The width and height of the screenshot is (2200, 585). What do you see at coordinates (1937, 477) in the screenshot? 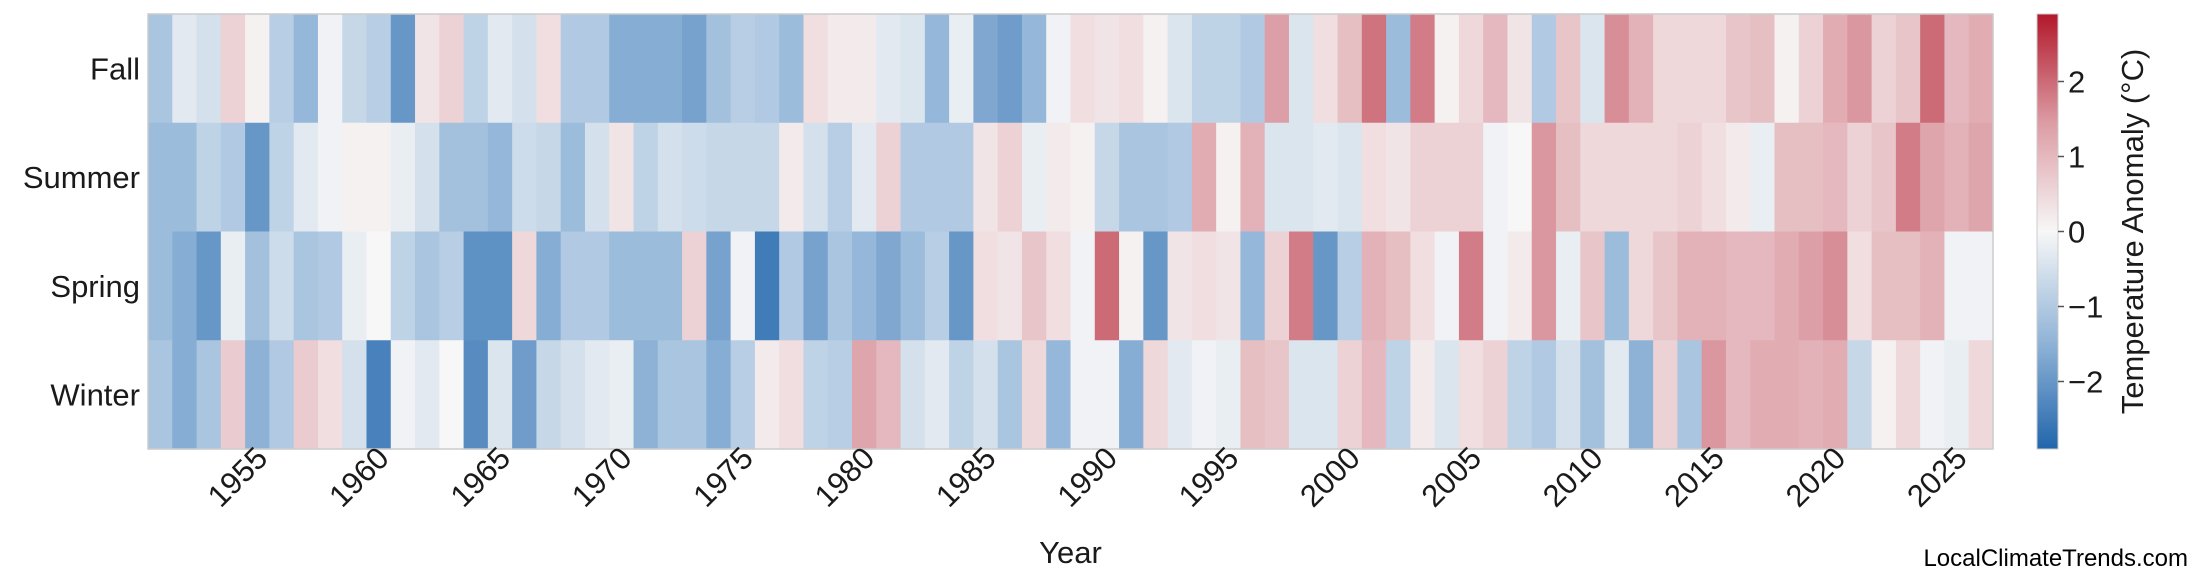
I see `x-tick-label: 2025` at bounding box center [1937, 477].